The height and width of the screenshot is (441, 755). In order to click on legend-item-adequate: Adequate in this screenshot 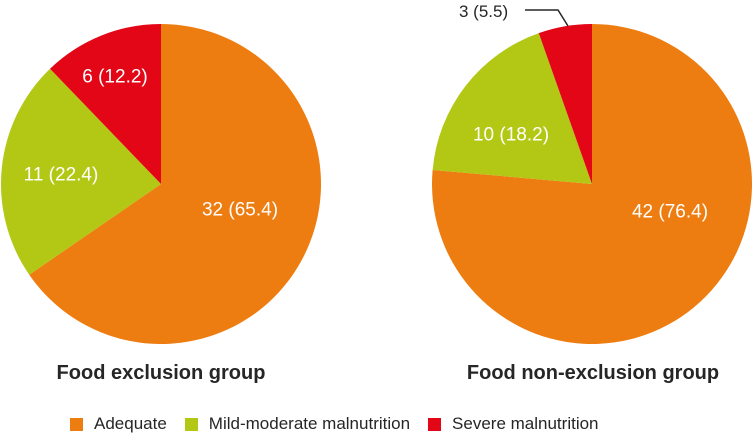, I will do `click(118, 424)`.